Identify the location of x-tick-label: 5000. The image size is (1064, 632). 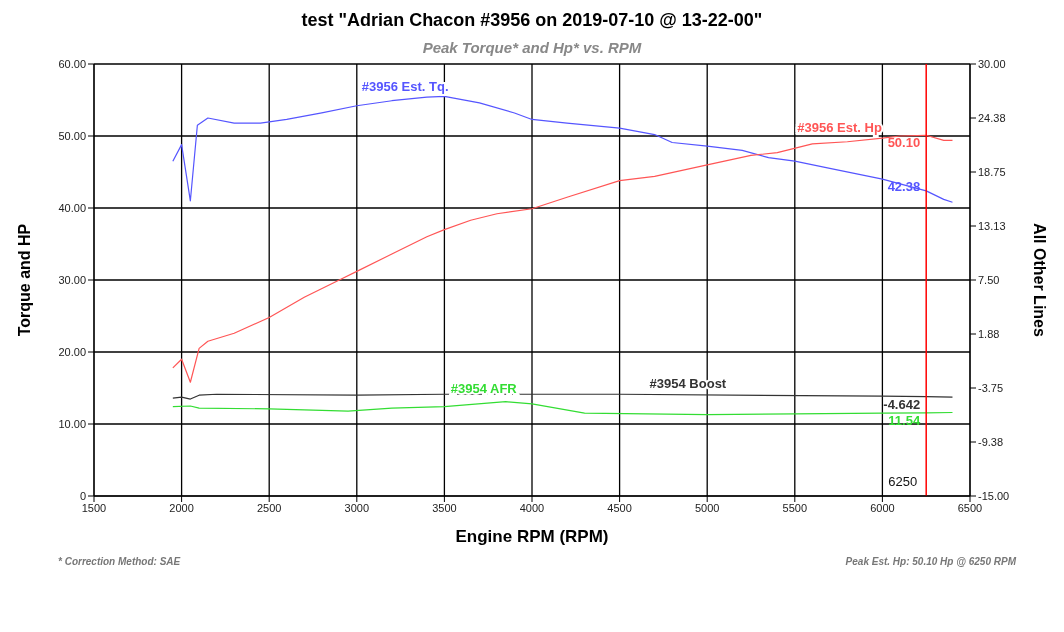
(707, 507).